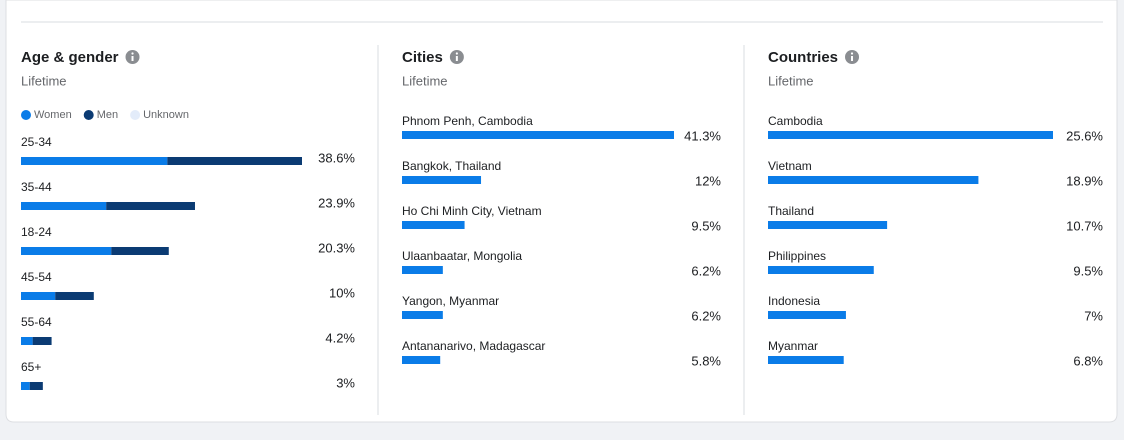 This screenshot has width=1124, height=440. I want to click on category-label: Ulaanbaatar, Mongolia, so click(462, 256).